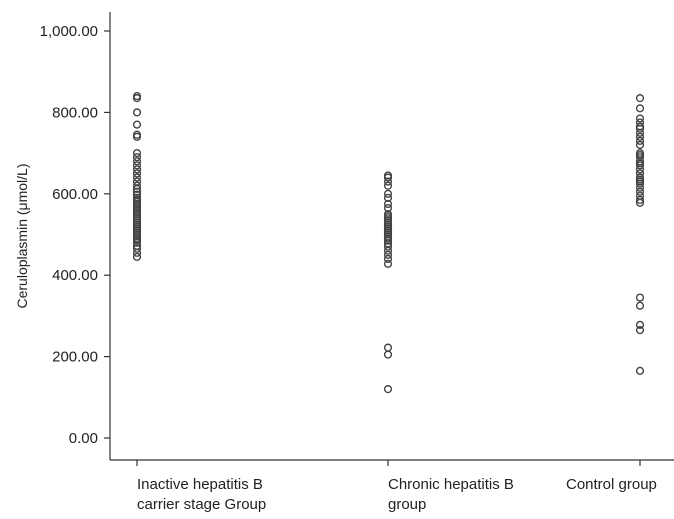  I want to click on x-category-label: group, so click(407, 504).